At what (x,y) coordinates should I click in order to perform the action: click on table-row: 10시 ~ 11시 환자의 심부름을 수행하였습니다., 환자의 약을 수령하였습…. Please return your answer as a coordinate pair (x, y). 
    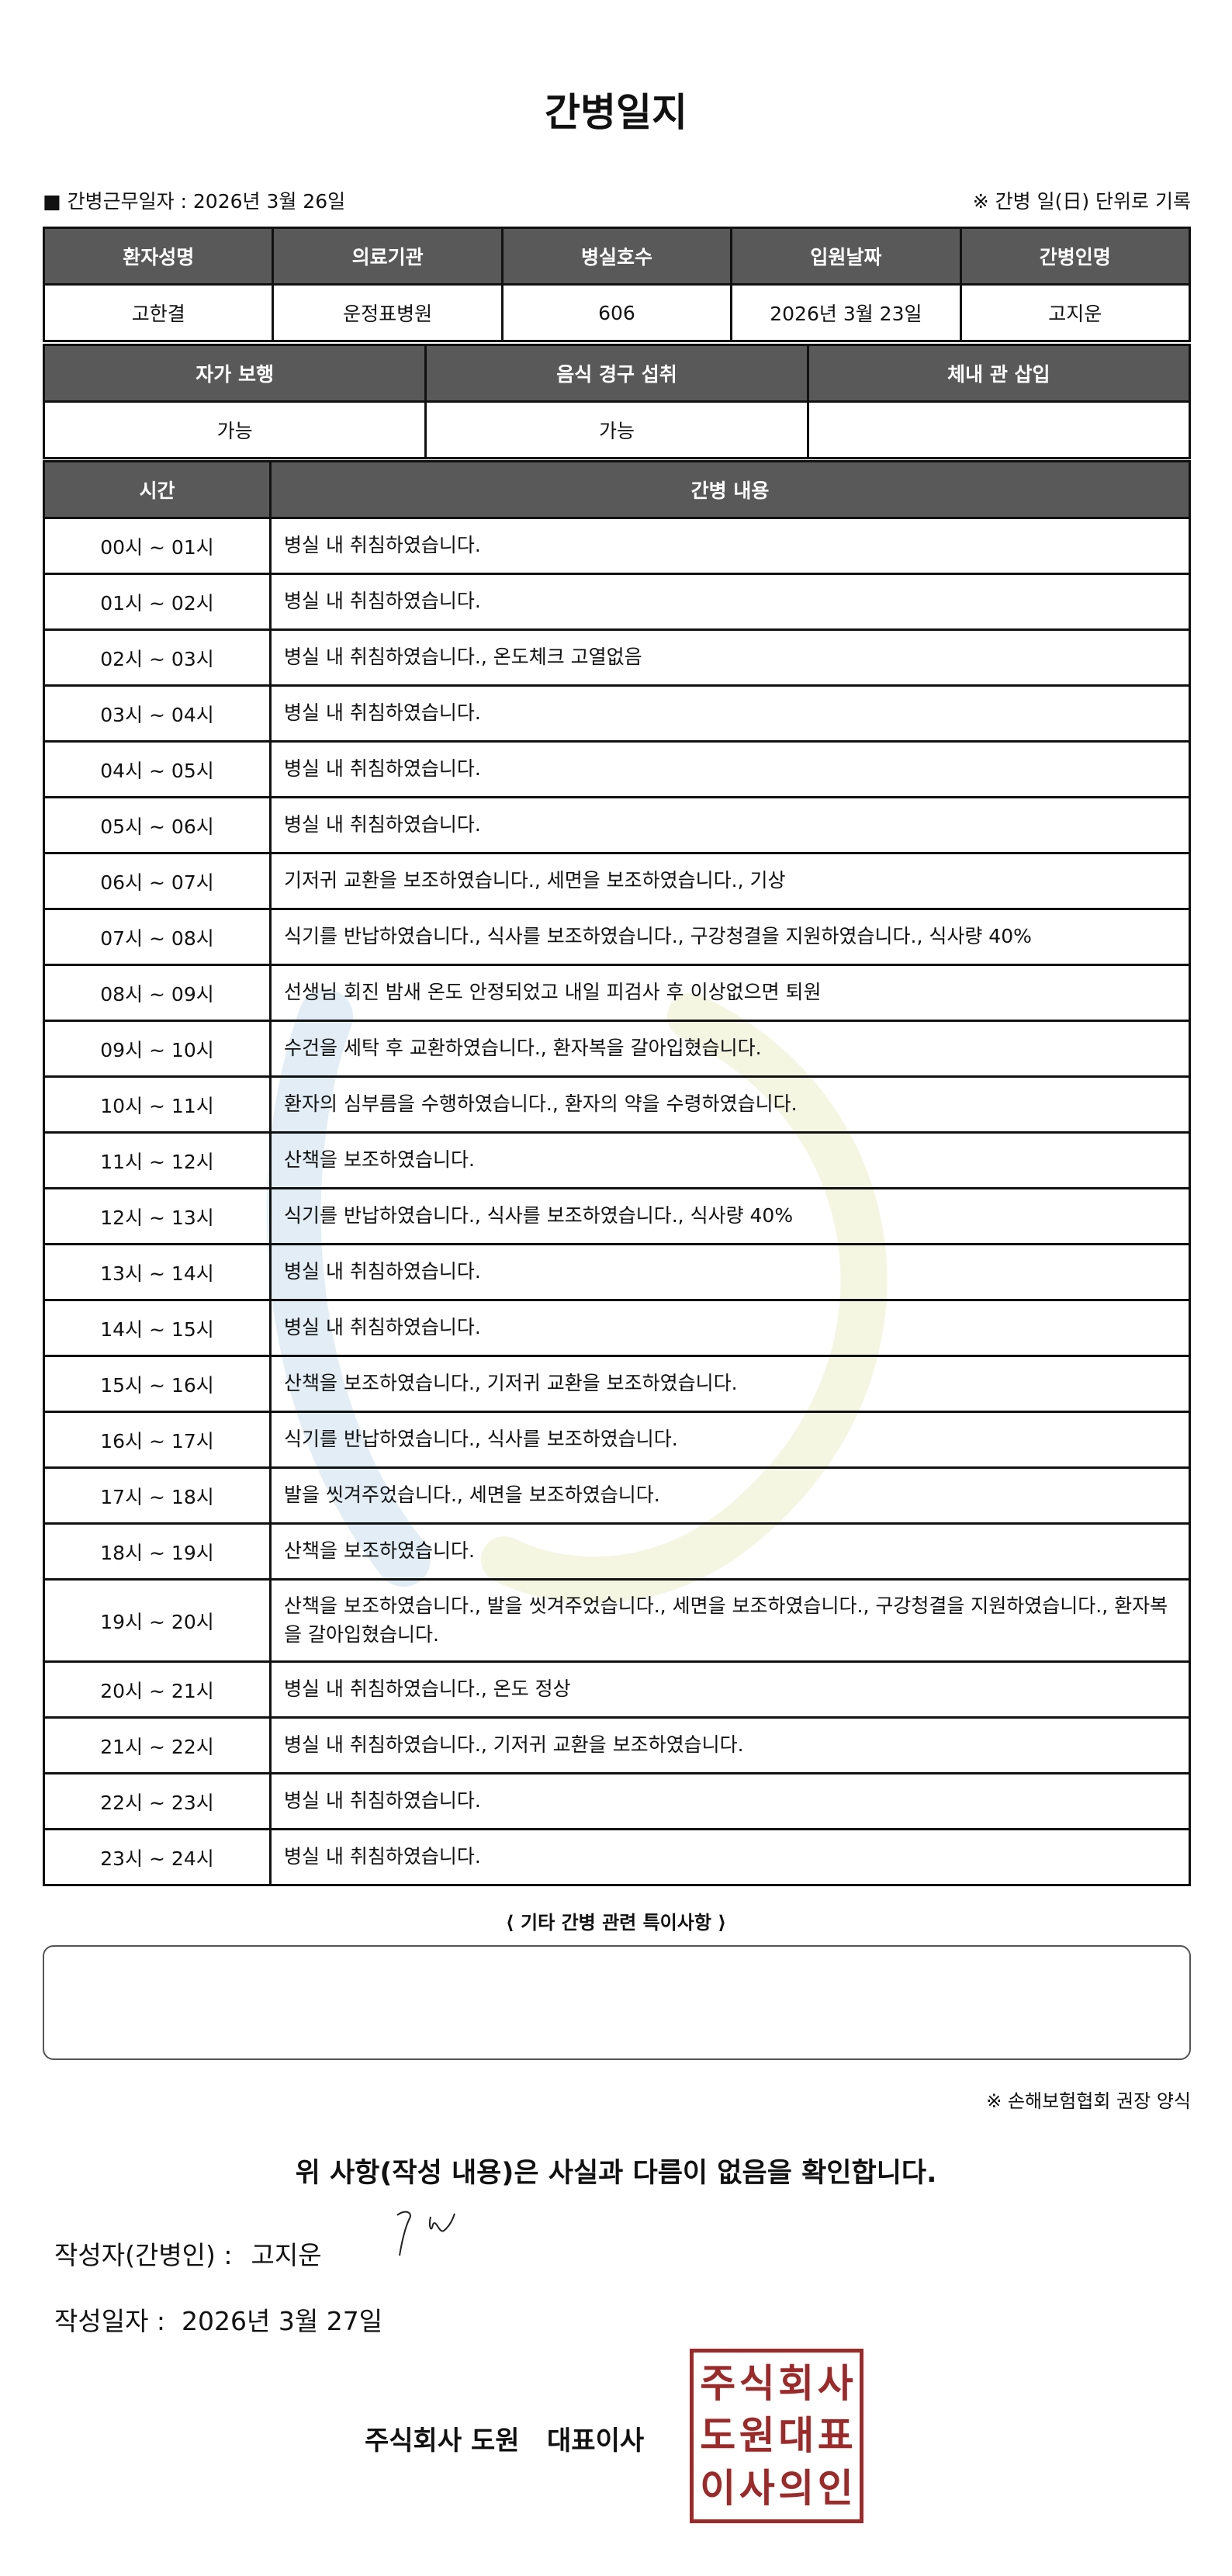
    Looking at the image, I should click on (617, 1104).